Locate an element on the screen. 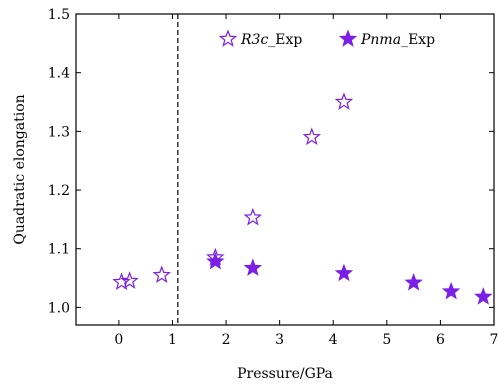 This screenshot has height=385, width=499. legend-label-r3c: R3c_Exp is located at coordinates (271, 40).